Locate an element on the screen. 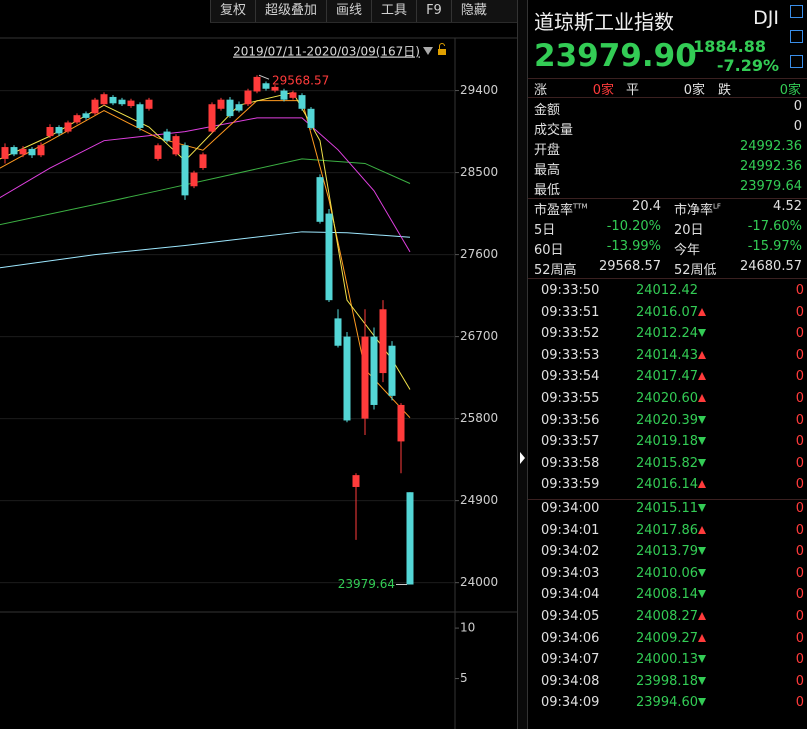  moving-average is located at coordinates (205, 185).